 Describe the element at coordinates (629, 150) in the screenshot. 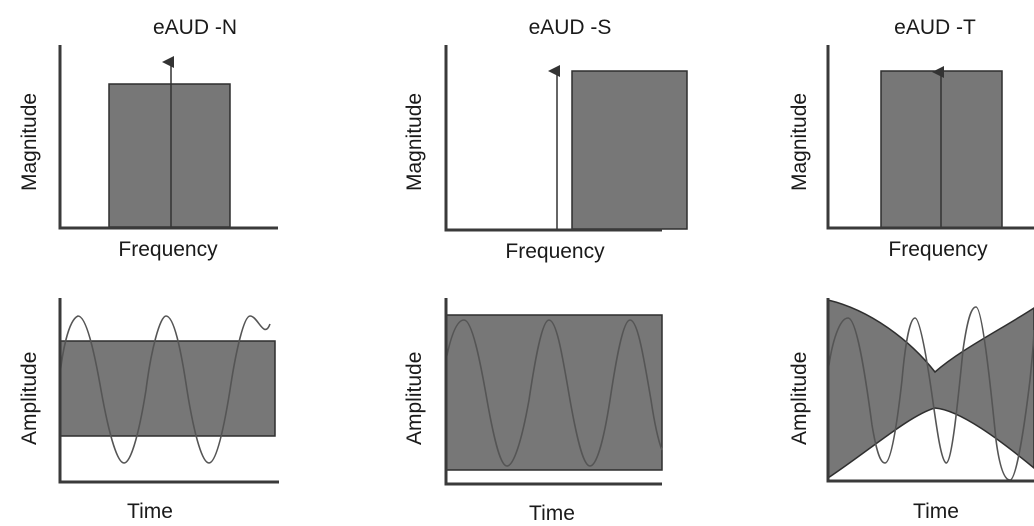

I see `spectrum-band-s` at that location.